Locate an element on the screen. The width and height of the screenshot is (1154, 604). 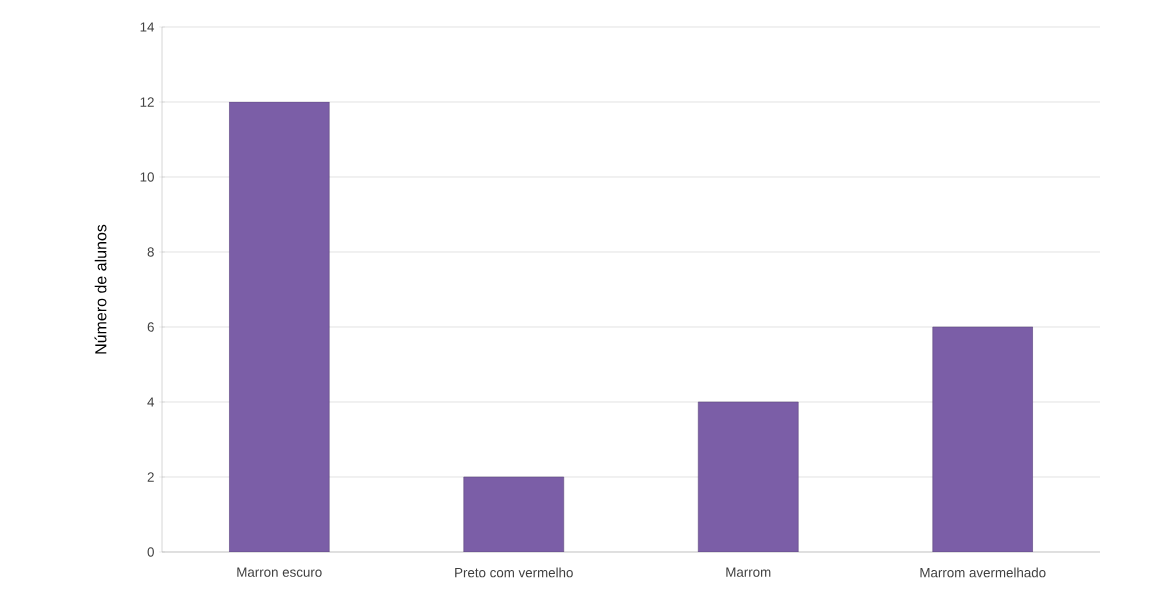
y-tick-label: 4 is located at coordinates (151, 402).